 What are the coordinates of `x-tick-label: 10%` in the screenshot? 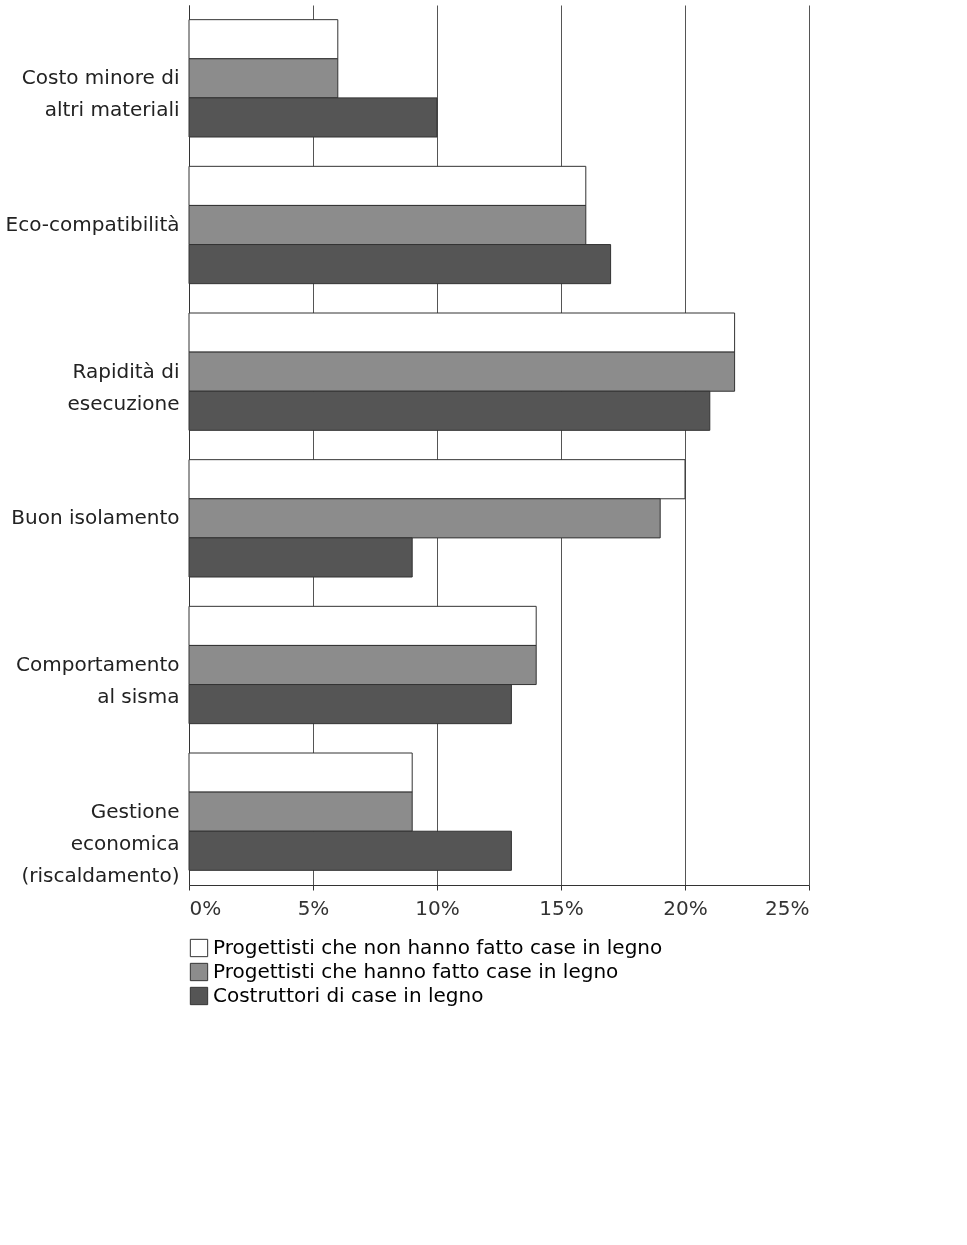 It's located at (437, 907).